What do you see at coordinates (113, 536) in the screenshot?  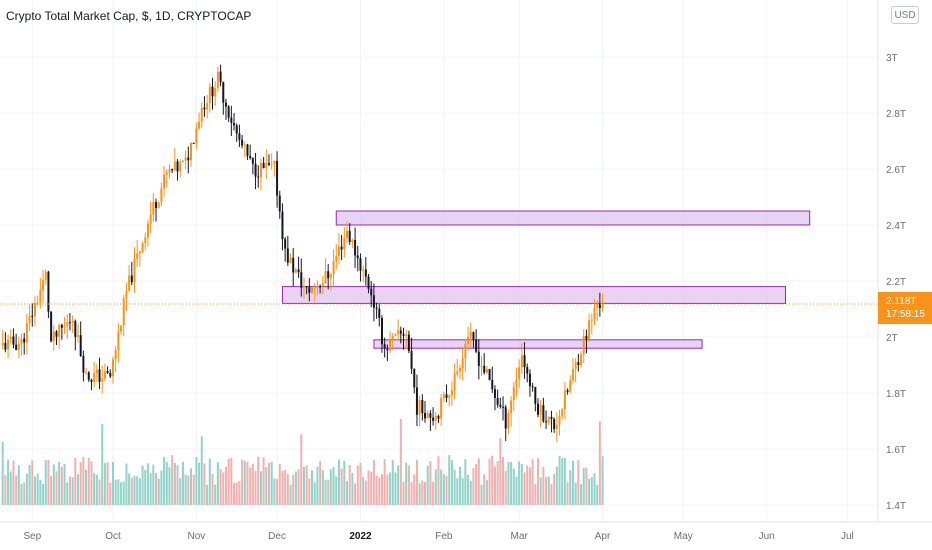 I see `x-tick-label: Oct` at bounding box center [113, 536].